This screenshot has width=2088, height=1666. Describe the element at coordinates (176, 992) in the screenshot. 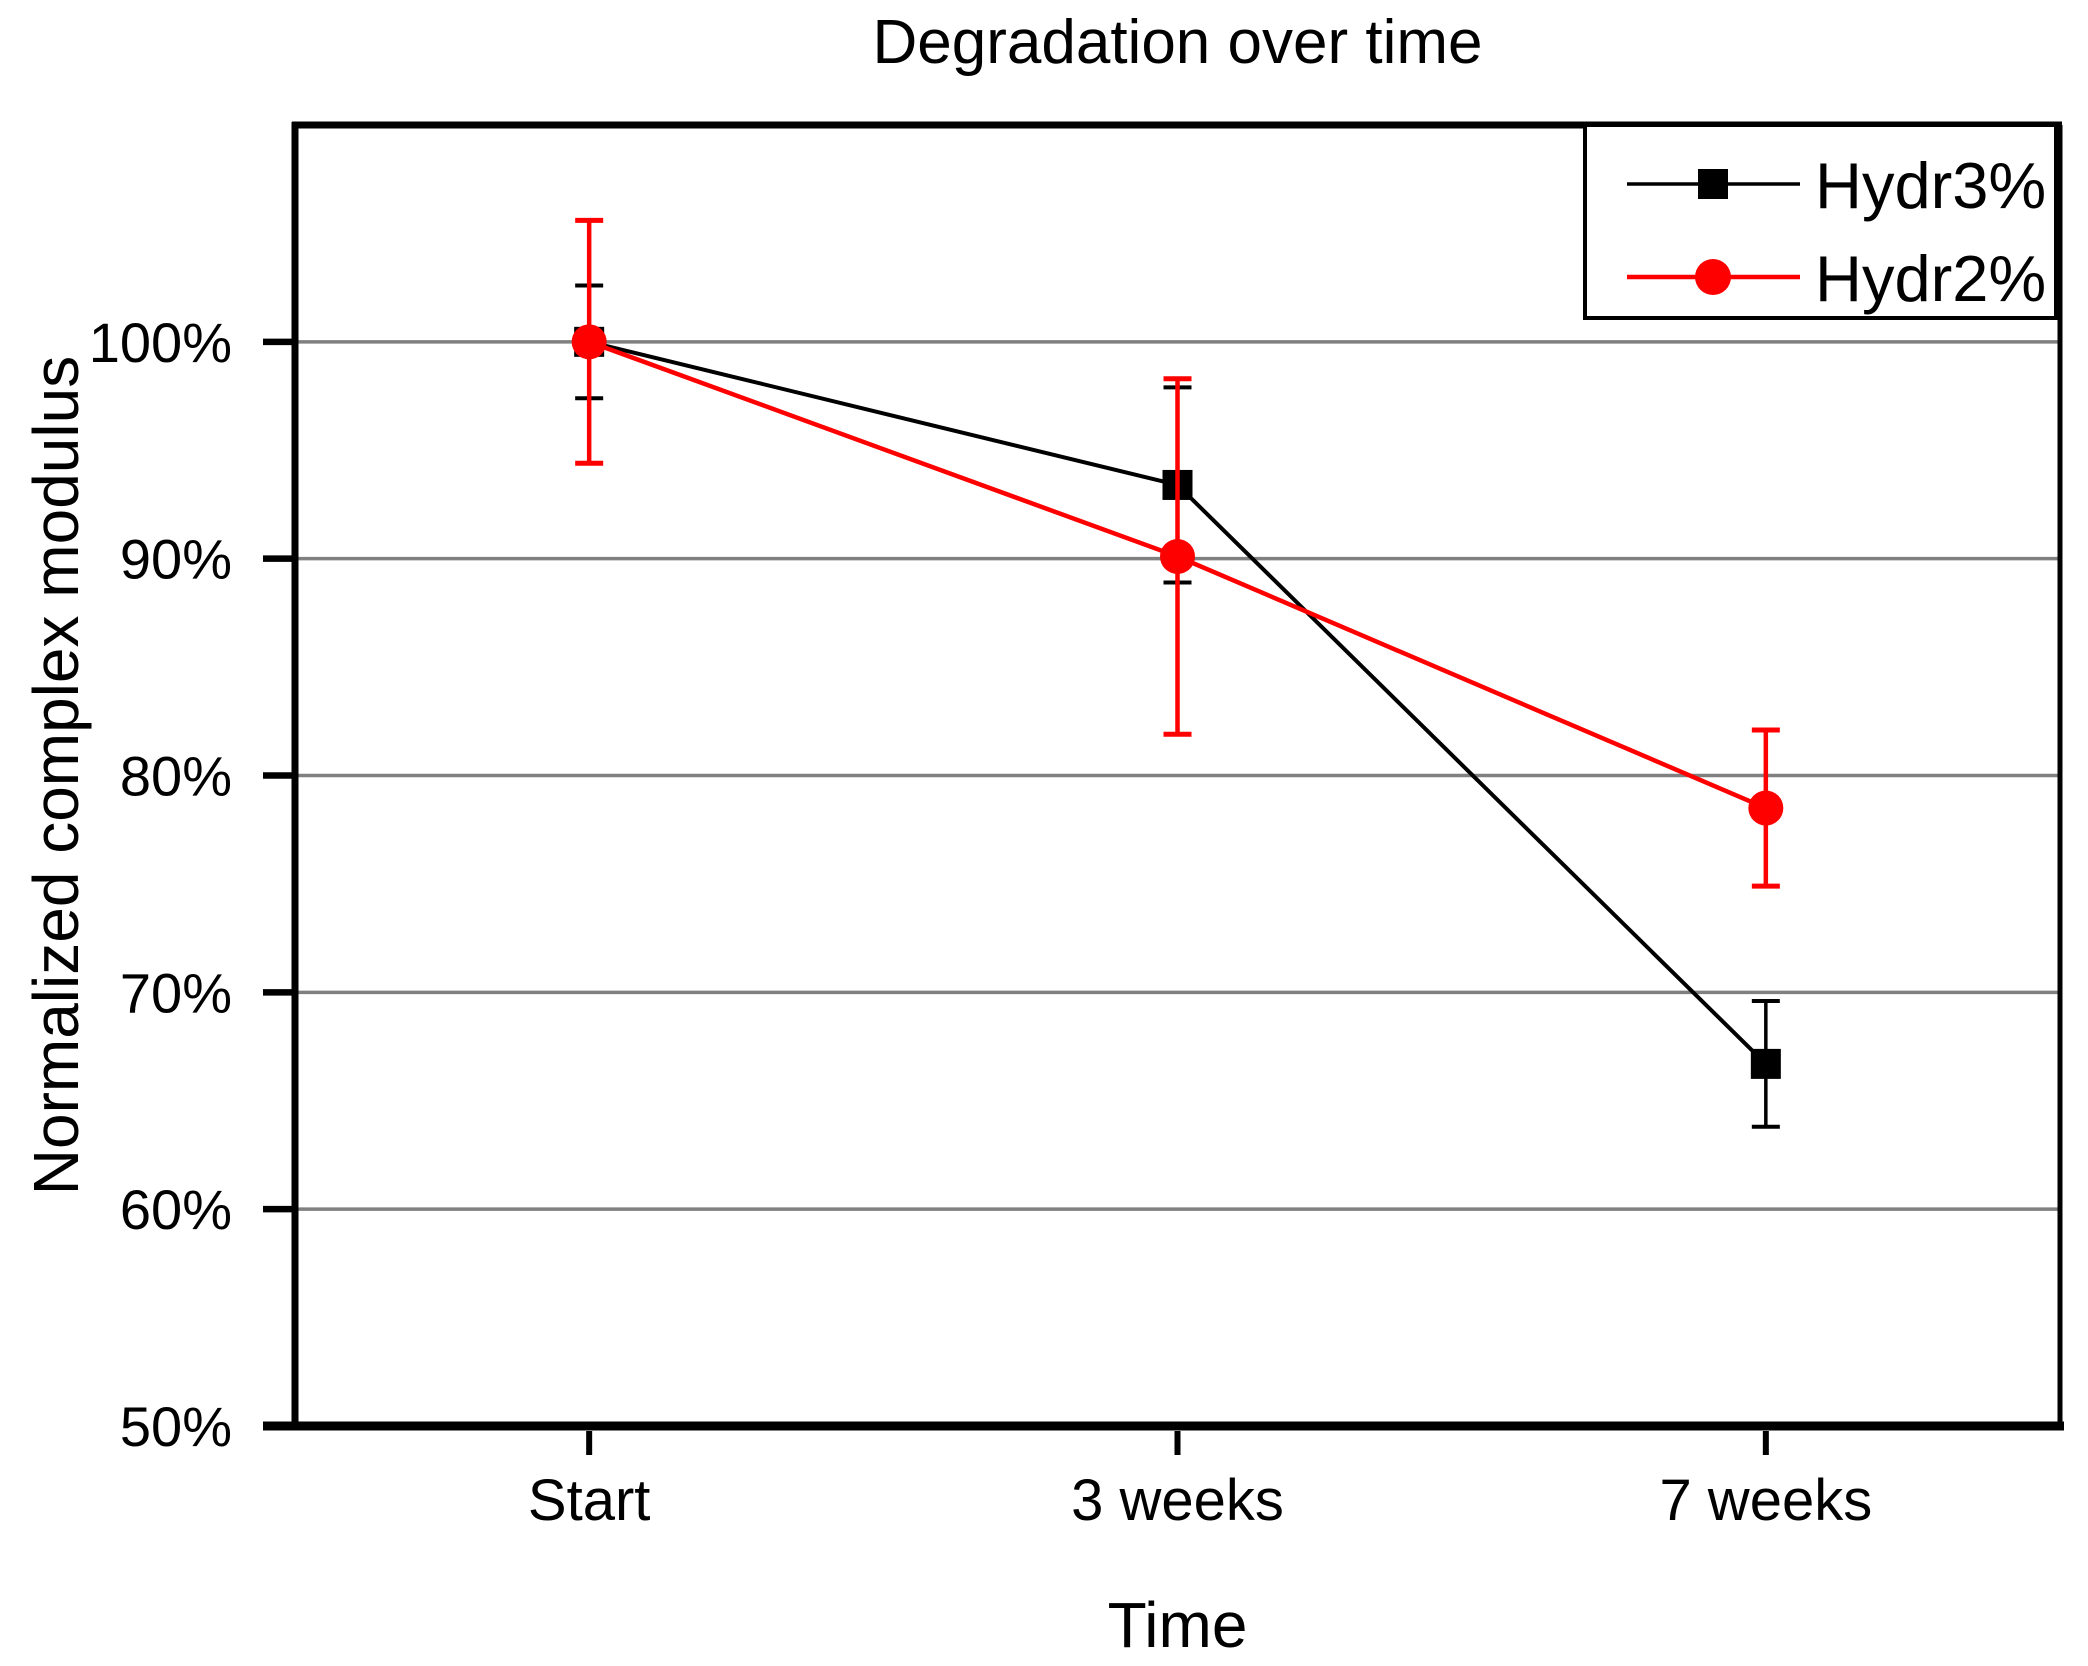

I see `y-tick-label: 70%` at that location.